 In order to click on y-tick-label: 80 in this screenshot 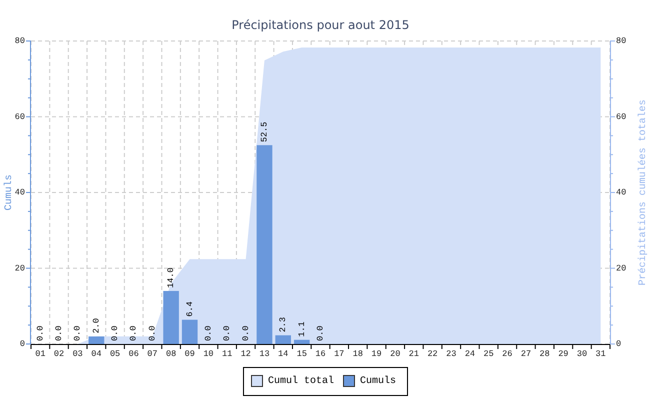, I will do `click(19, 41)`.